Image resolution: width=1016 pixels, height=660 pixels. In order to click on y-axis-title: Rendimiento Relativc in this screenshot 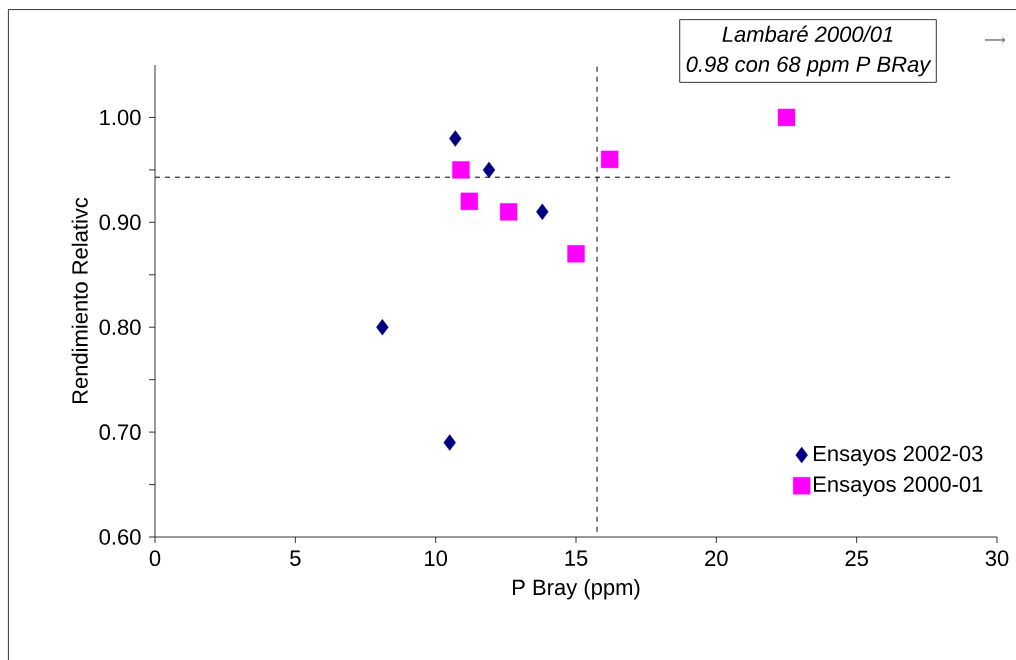, I will do `click(79, 300)`.